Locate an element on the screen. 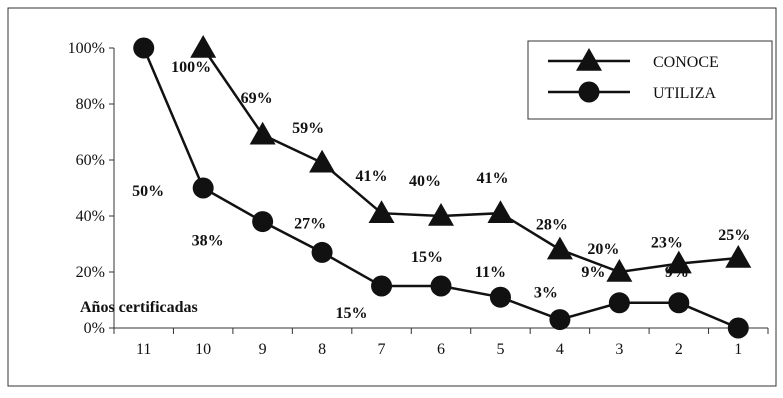  x-tick-label: 5 is located at coordinates (500, 349).